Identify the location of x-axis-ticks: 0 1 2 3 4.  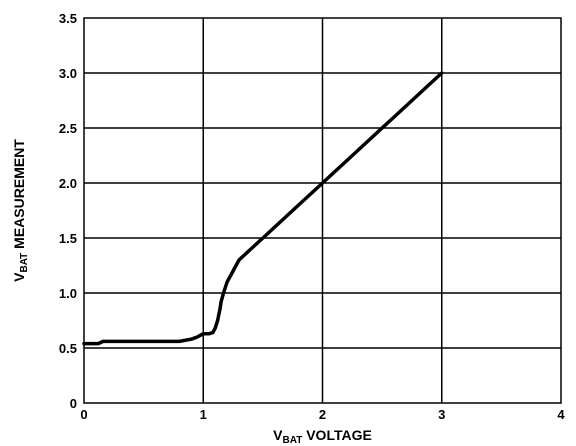
(322, 414).